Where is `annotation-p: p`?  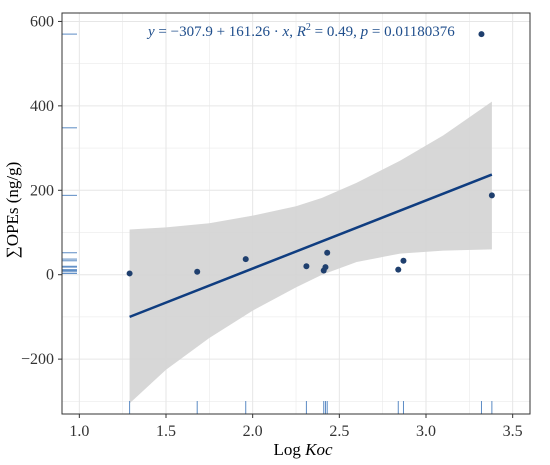 annotation-p: p is located at coordinates (364, 32).